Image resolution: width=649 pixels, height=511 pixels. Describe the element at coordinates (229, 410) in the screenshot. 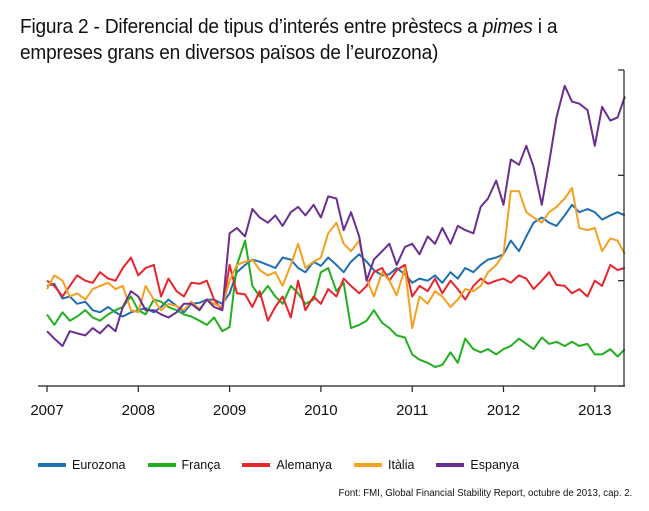

I see `x-tick-label: 2009` at that location.